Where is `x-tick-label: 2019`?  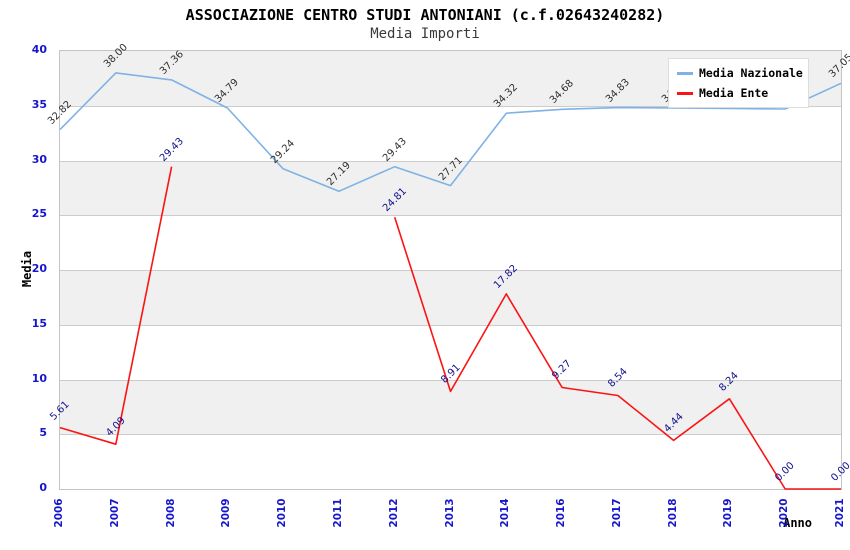 x-tick-label: 2019 is located at coordinates (728, 513).